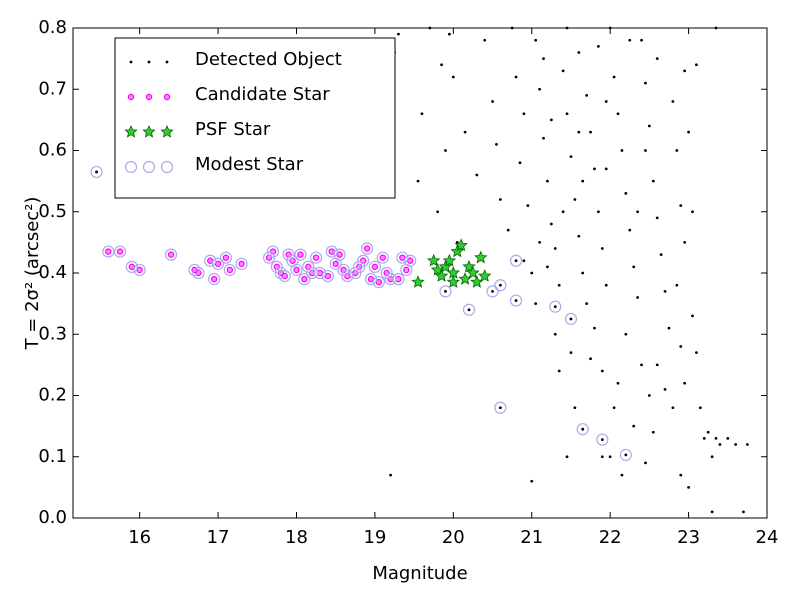 Image resolution: width=800 pixels, height=604 pixels. I want to click on y-tick-label: 0.4, so click(52, 272).